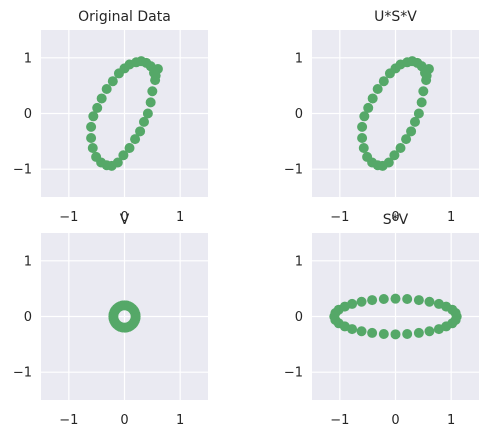 This screenshot has height=437, width=489. I want to click on subplot-title: U*S*V, so click(395, 17).